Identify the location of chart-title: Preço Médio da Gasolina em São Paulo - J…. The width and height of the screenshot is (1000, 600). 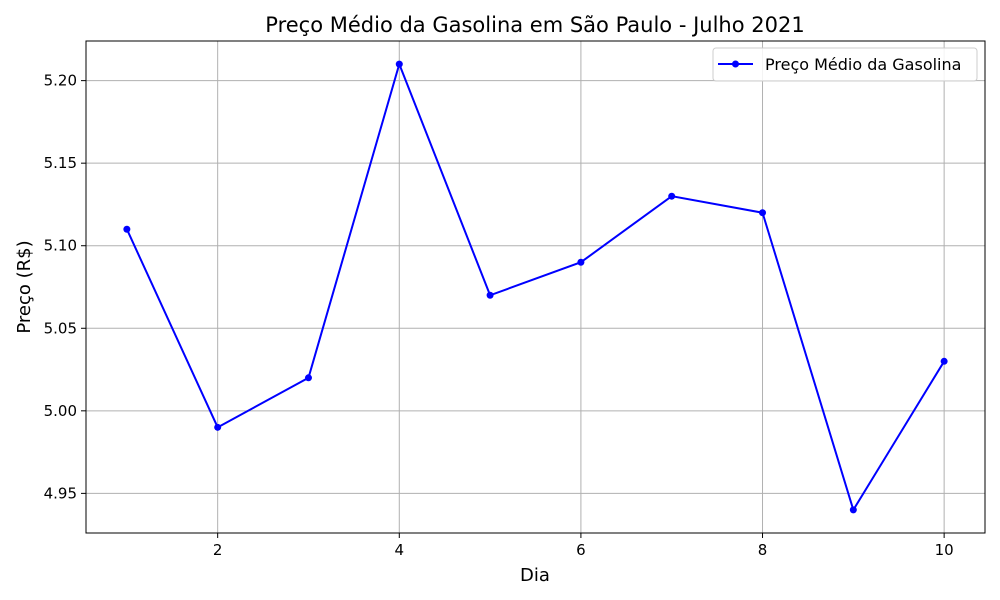
(534, 25).